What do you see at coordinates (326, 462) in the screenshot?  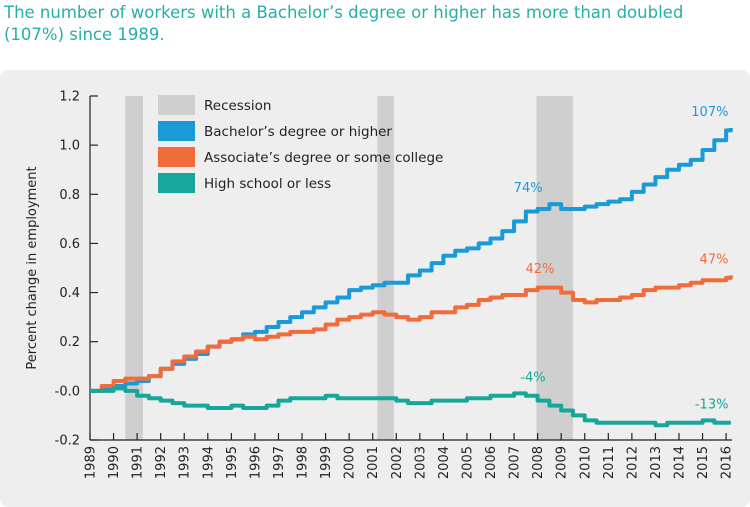 I see `x-tick-label: 1999` at bounding box center [326, 462].